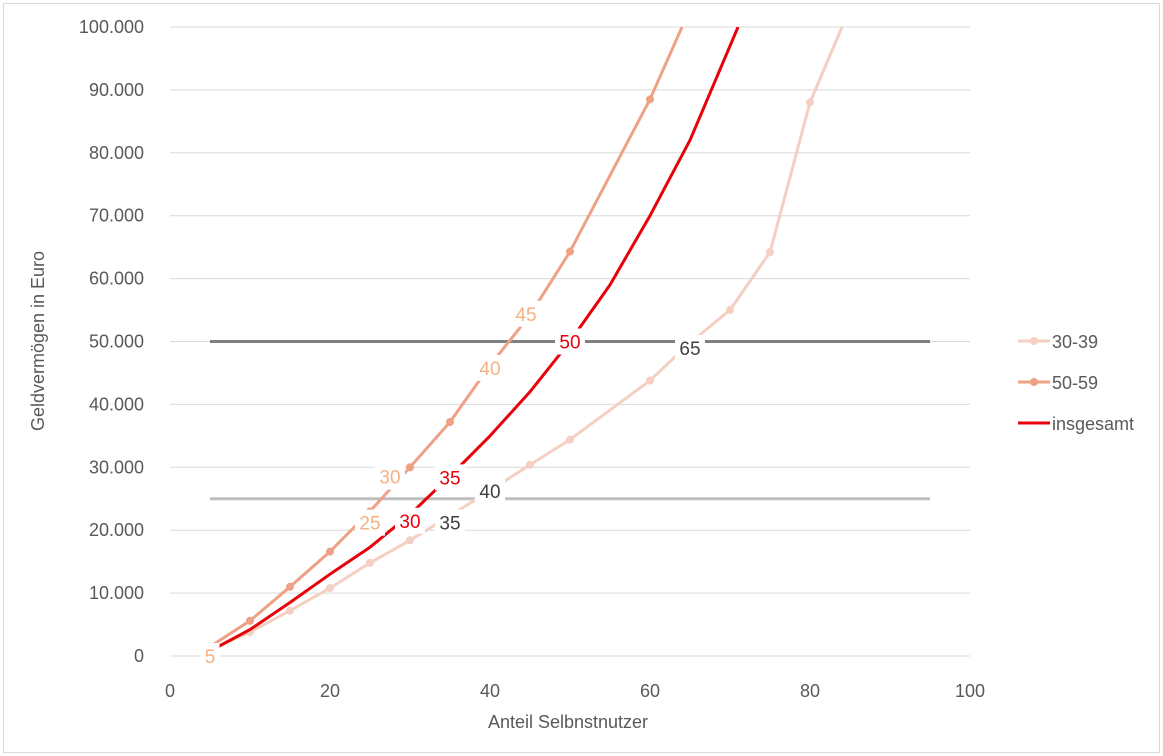  What do you see at coordinates (810, 691) in the screenshot?
I see `x-tick-label: 80` at bounding box center [810, 691].